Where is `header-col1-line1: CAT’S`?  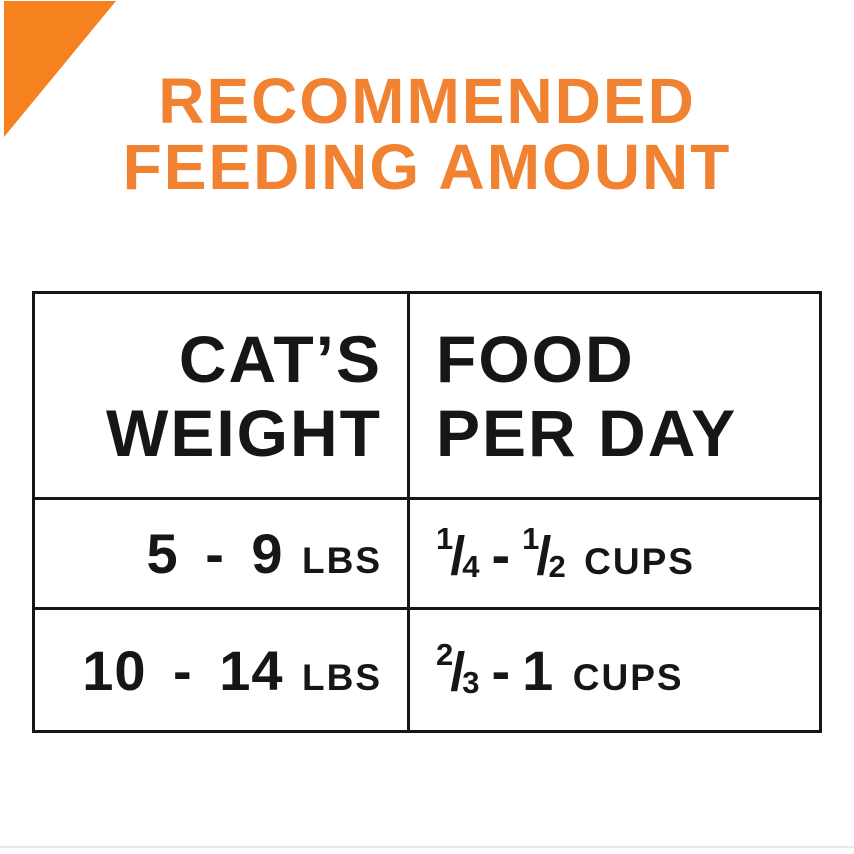
header-col1-line1: CAT’S is located at coordinates (280, 358).